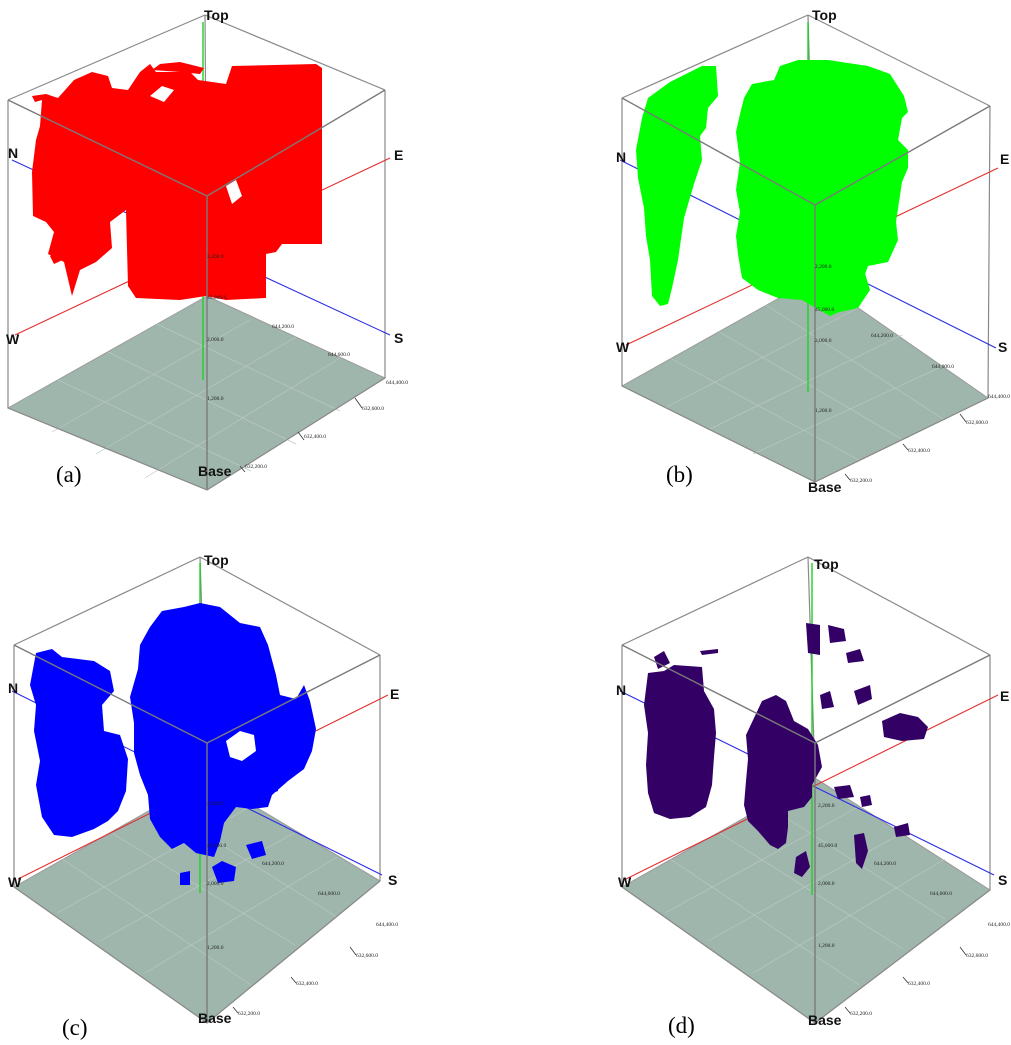  What do you see at coordinates (786, 750) in the screenshot?
I see `body-purple` at bounding box center [786, 750].